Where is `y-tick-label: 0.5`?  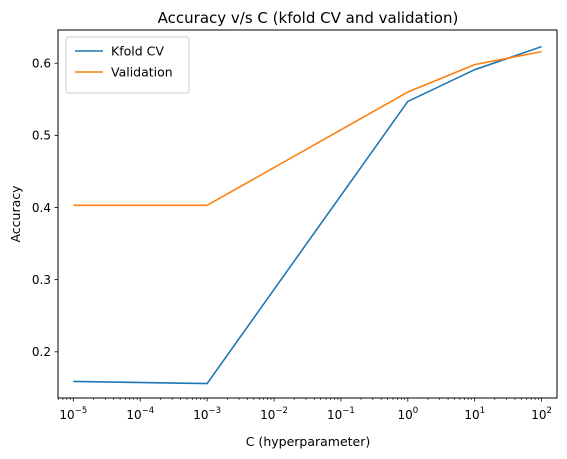
y-tick-label: 0.5 is located at coordinates (41, 136).